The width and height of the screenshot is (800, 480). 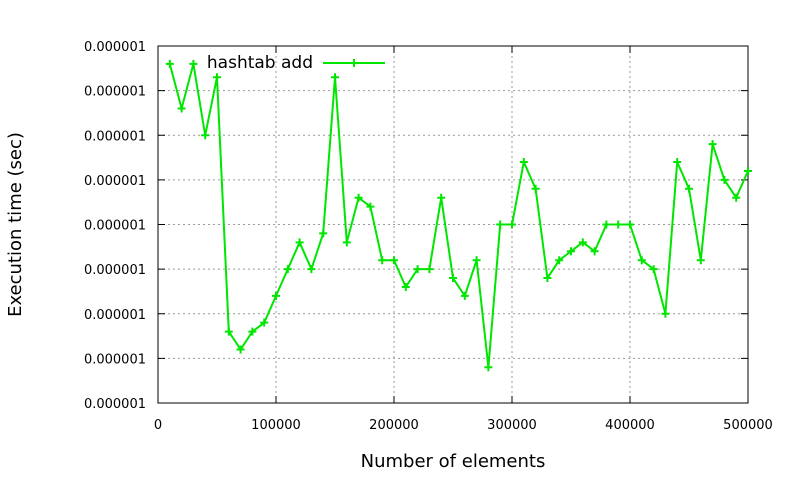 I want to click on x-tick-label: 100000, so click(x=276, y=425).